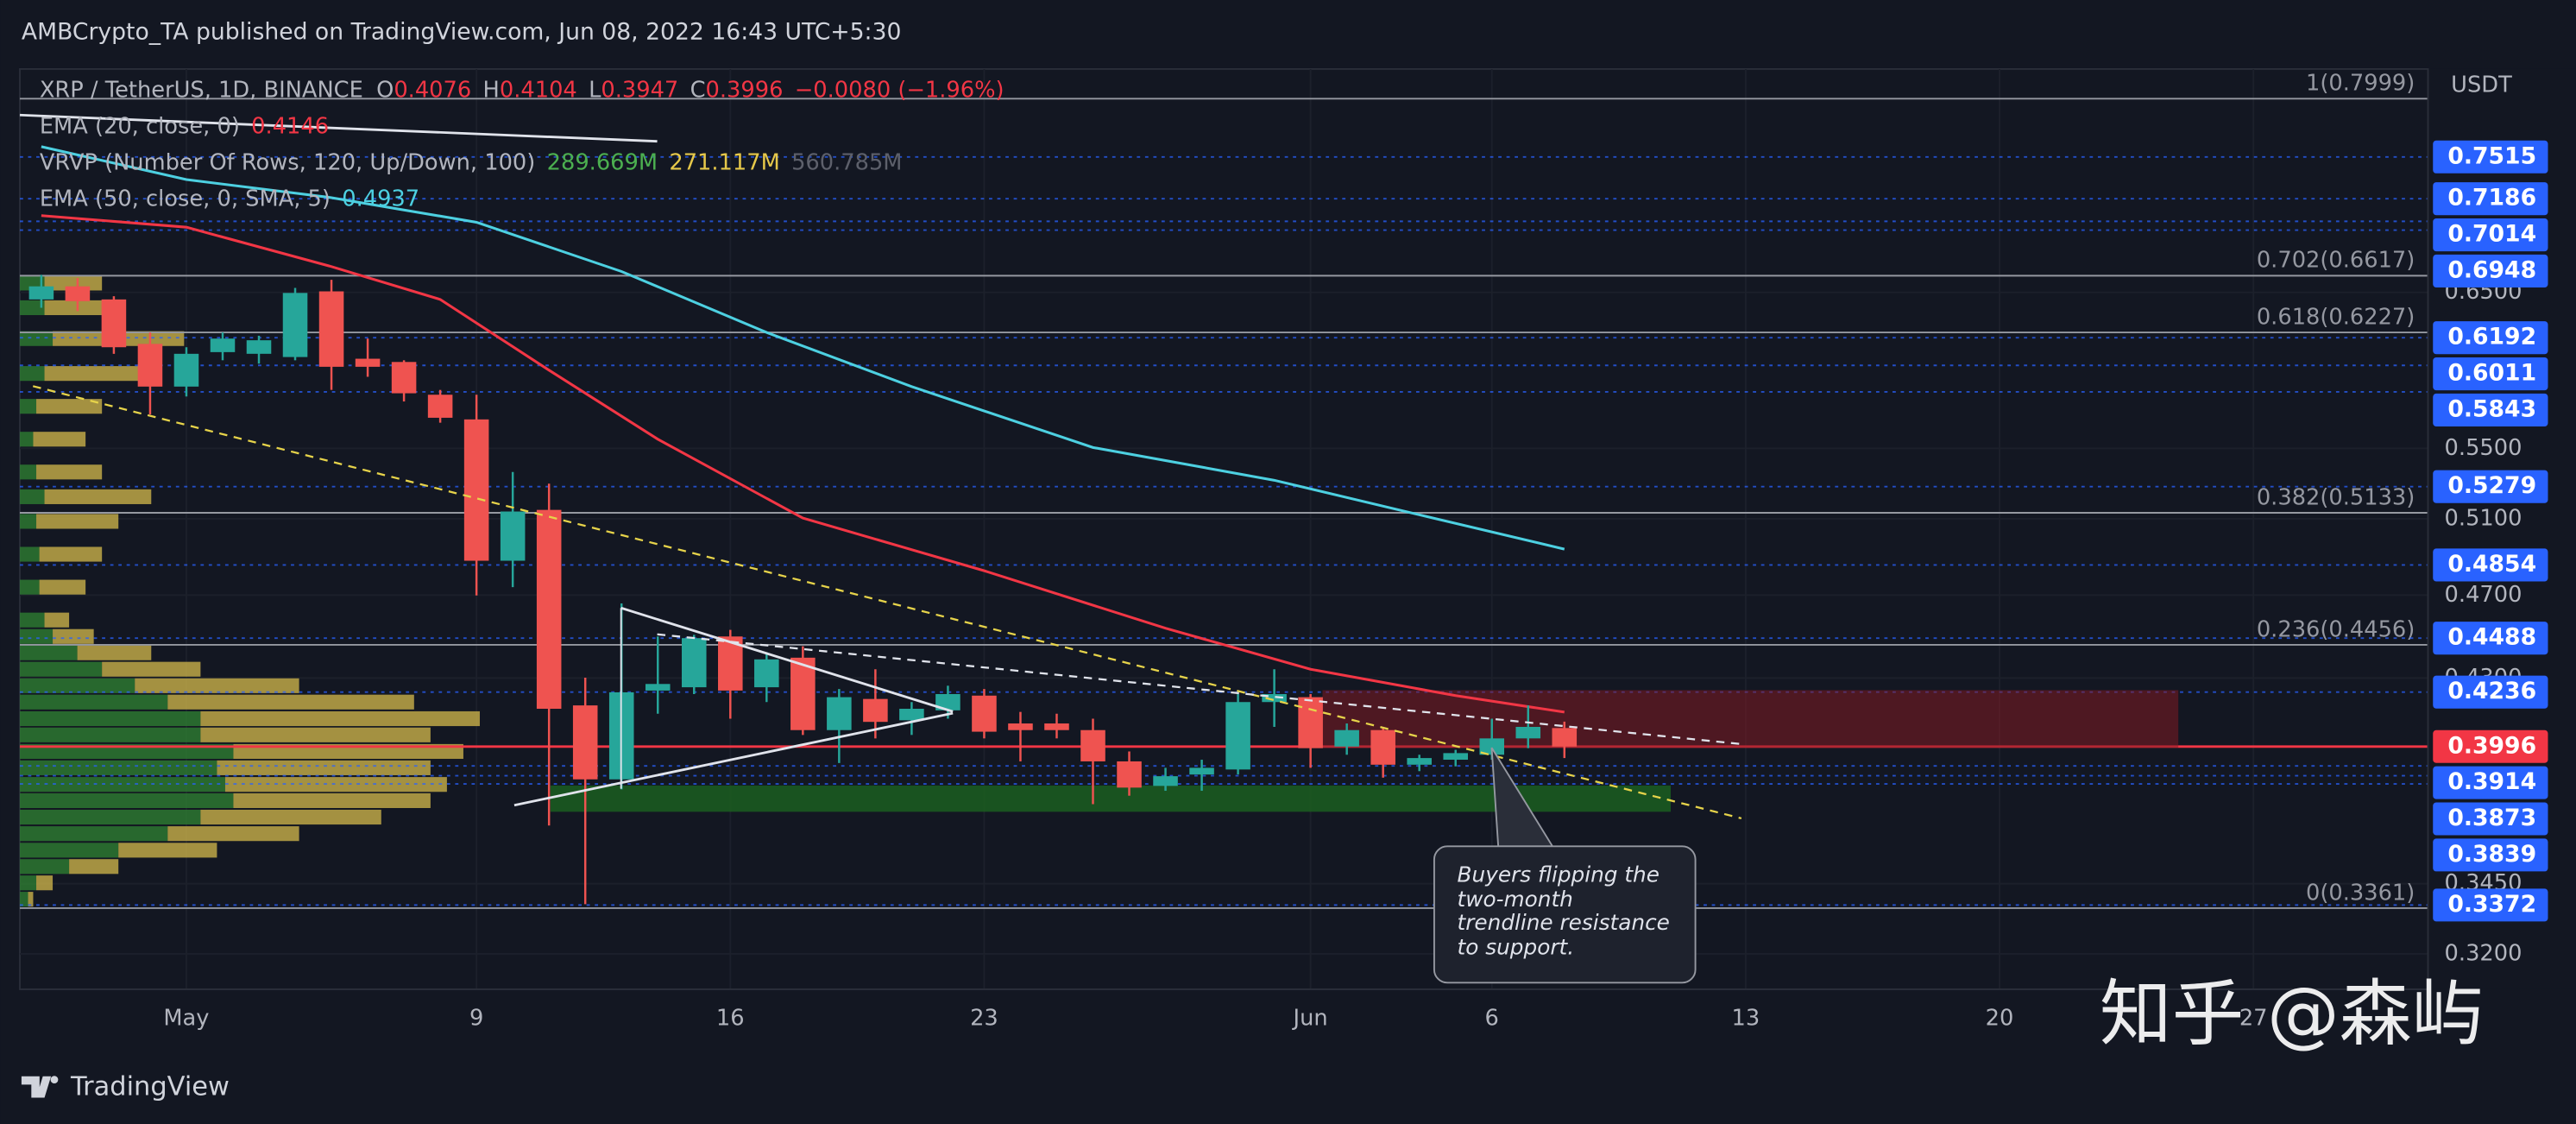  What do you see at coordinates (538, 90) in the screenshot?
I see `ohlc-value: 0.4104` at bounding box center [538, 90].